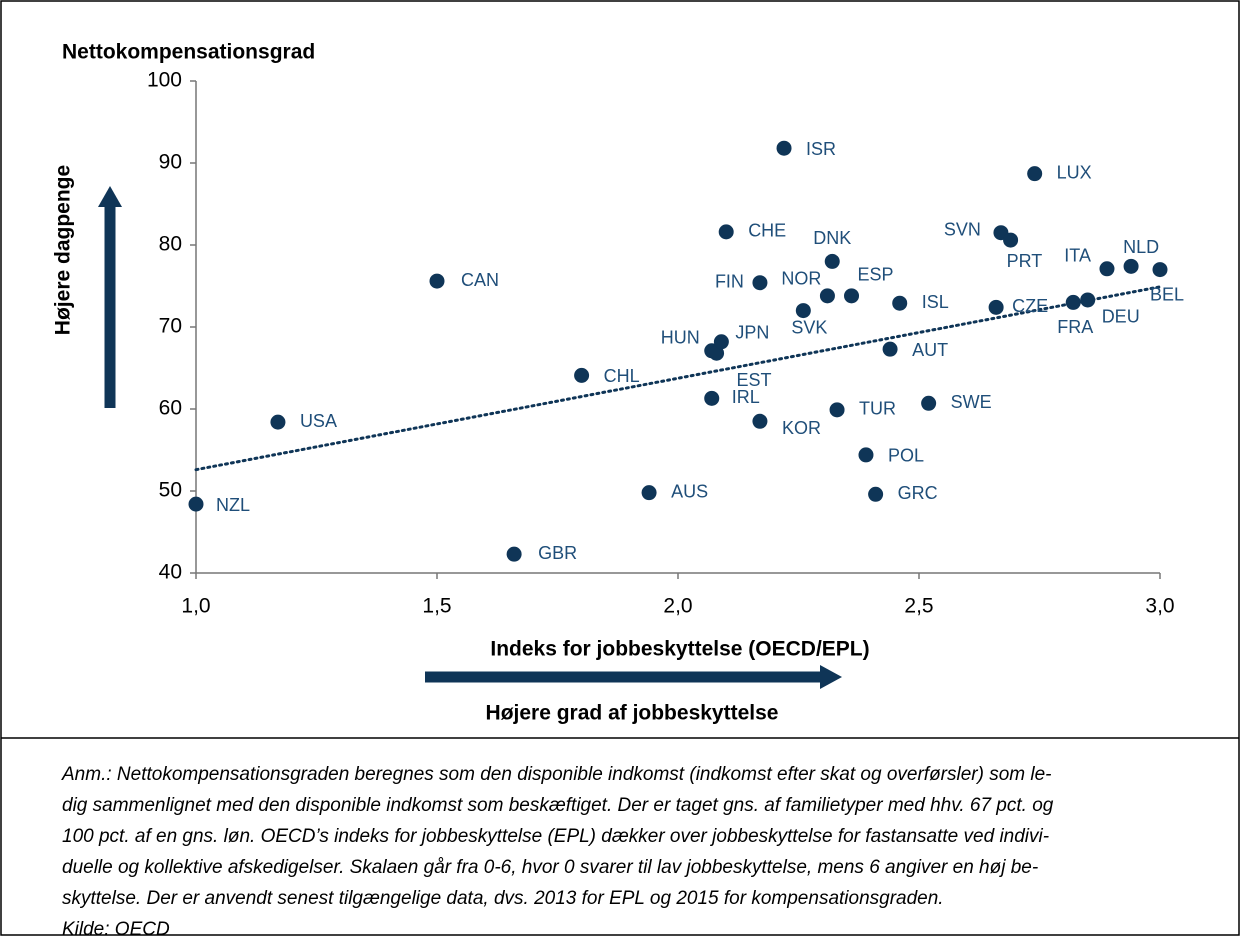  Describe the element at coordinates (831, 677) in the screenshot. I see `x-arrow-head` at that location.